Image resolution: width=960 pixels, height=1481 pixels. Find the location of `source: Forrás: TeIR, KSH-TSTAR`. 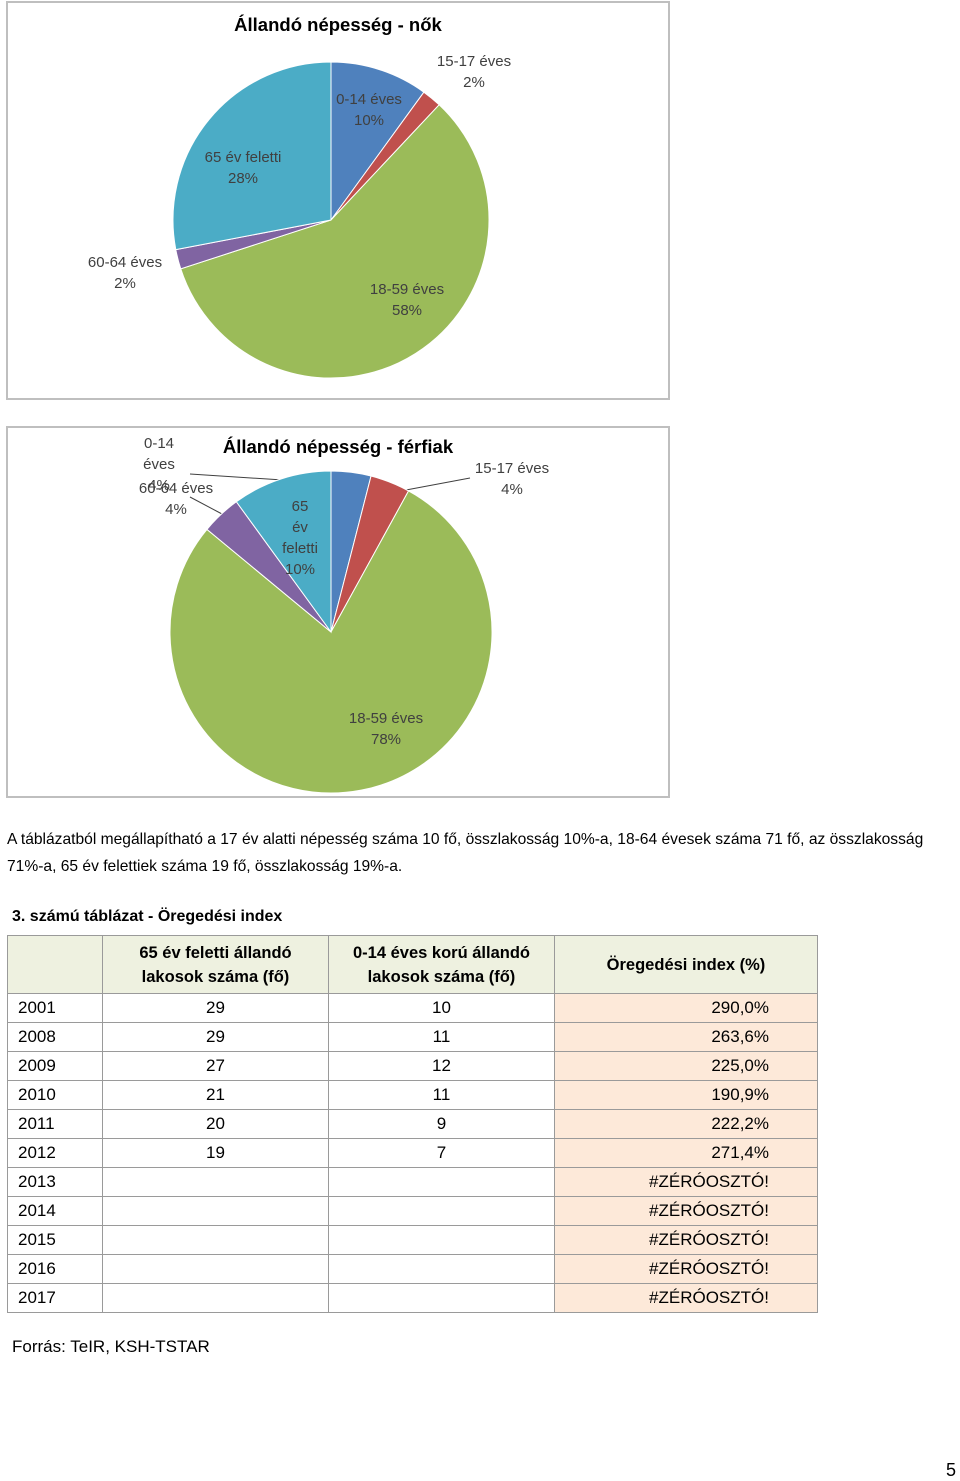

source: Forrás: TeIR, KSH-TSTAR is located at coordinates (111, 1346).